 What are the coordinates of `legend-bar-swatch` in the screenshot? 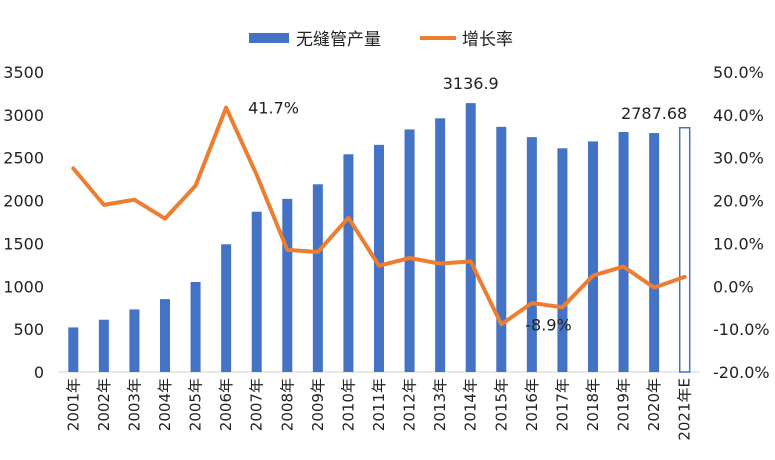 It's located at (269, 38).